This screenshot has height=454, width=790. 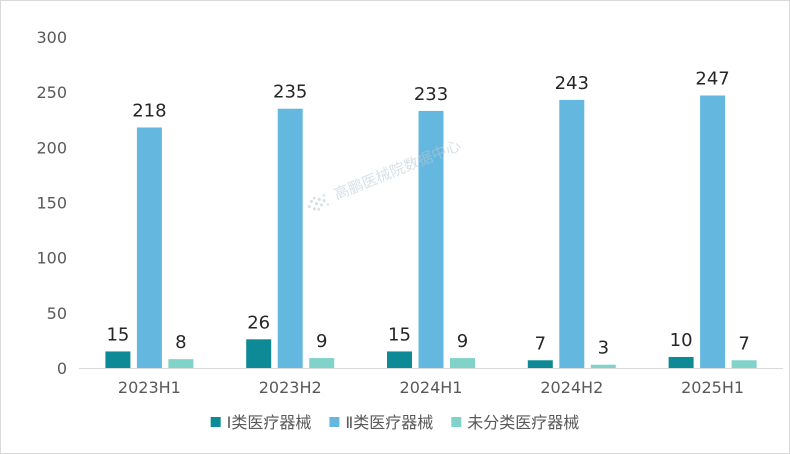 I want to click on x-tick-label: 2025H1, so click(x=712, y=387).